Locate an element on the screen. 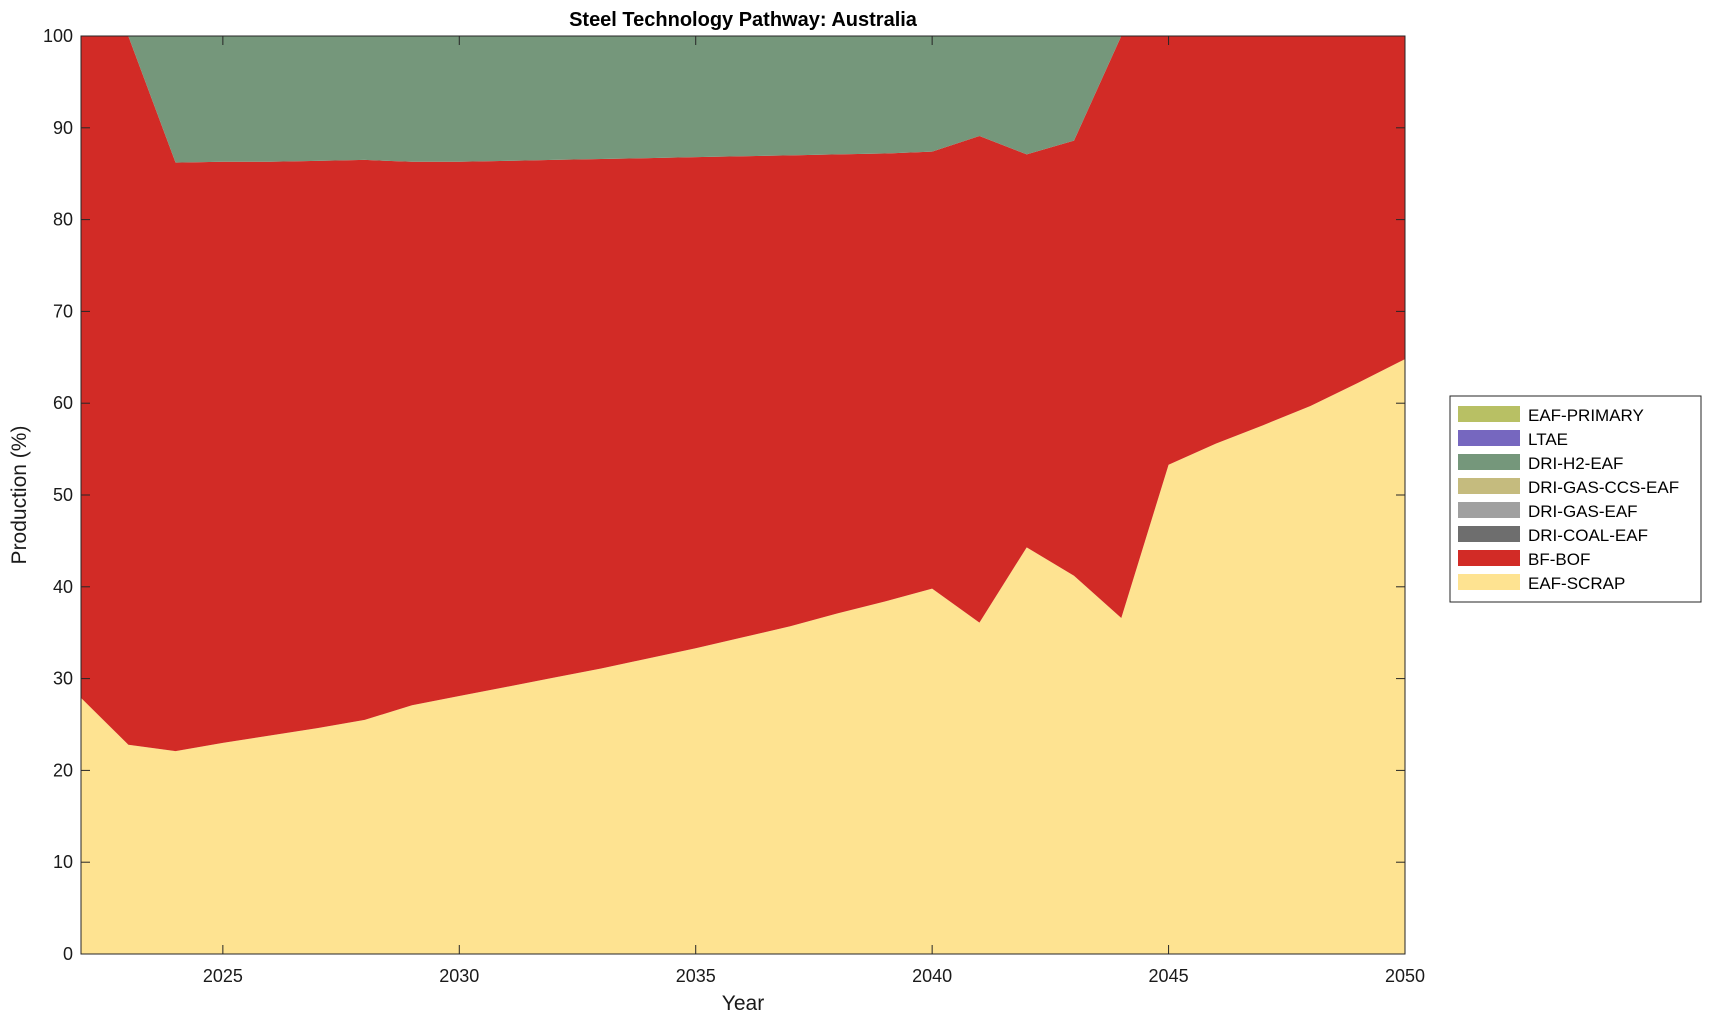  x-tick-label: 2035 is located at coordinates (696, 976).